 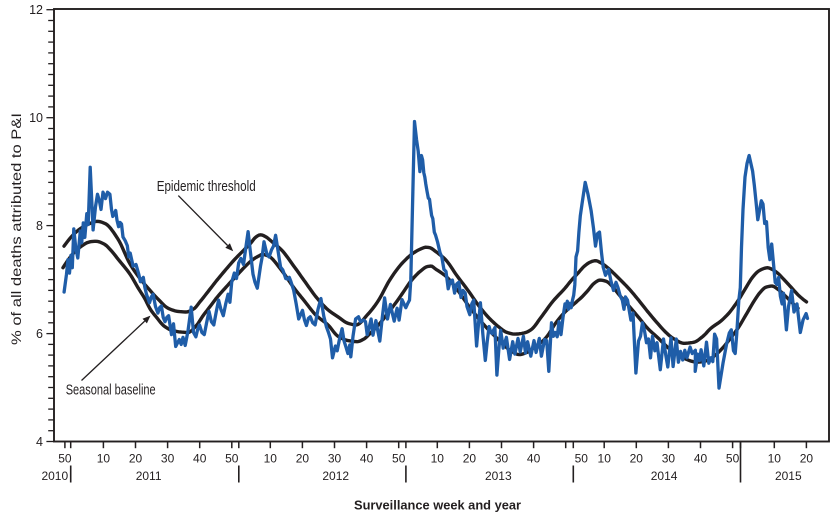 I want to click on svg-text: 8, so click(x=39, y=226).